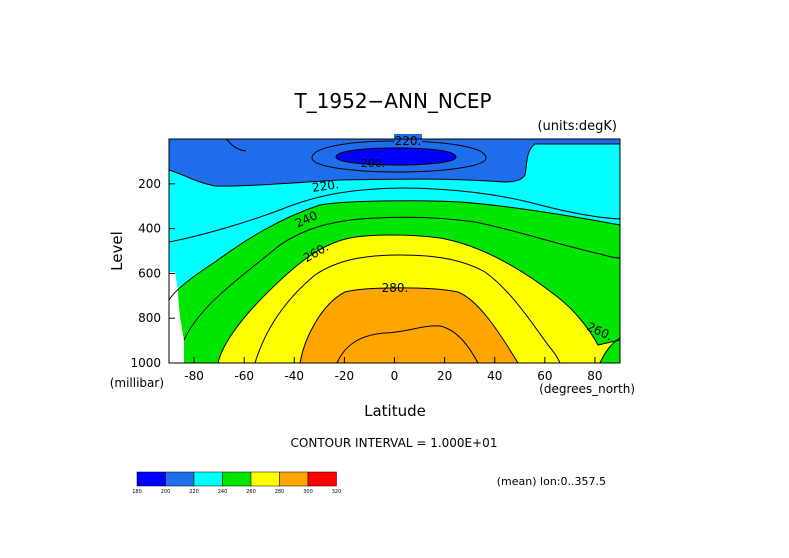 This screenshot has height=558, width=789. Describe the element at coordinates (294, 376) in the screenshot. I see `x-tick-label: -40` at that location.